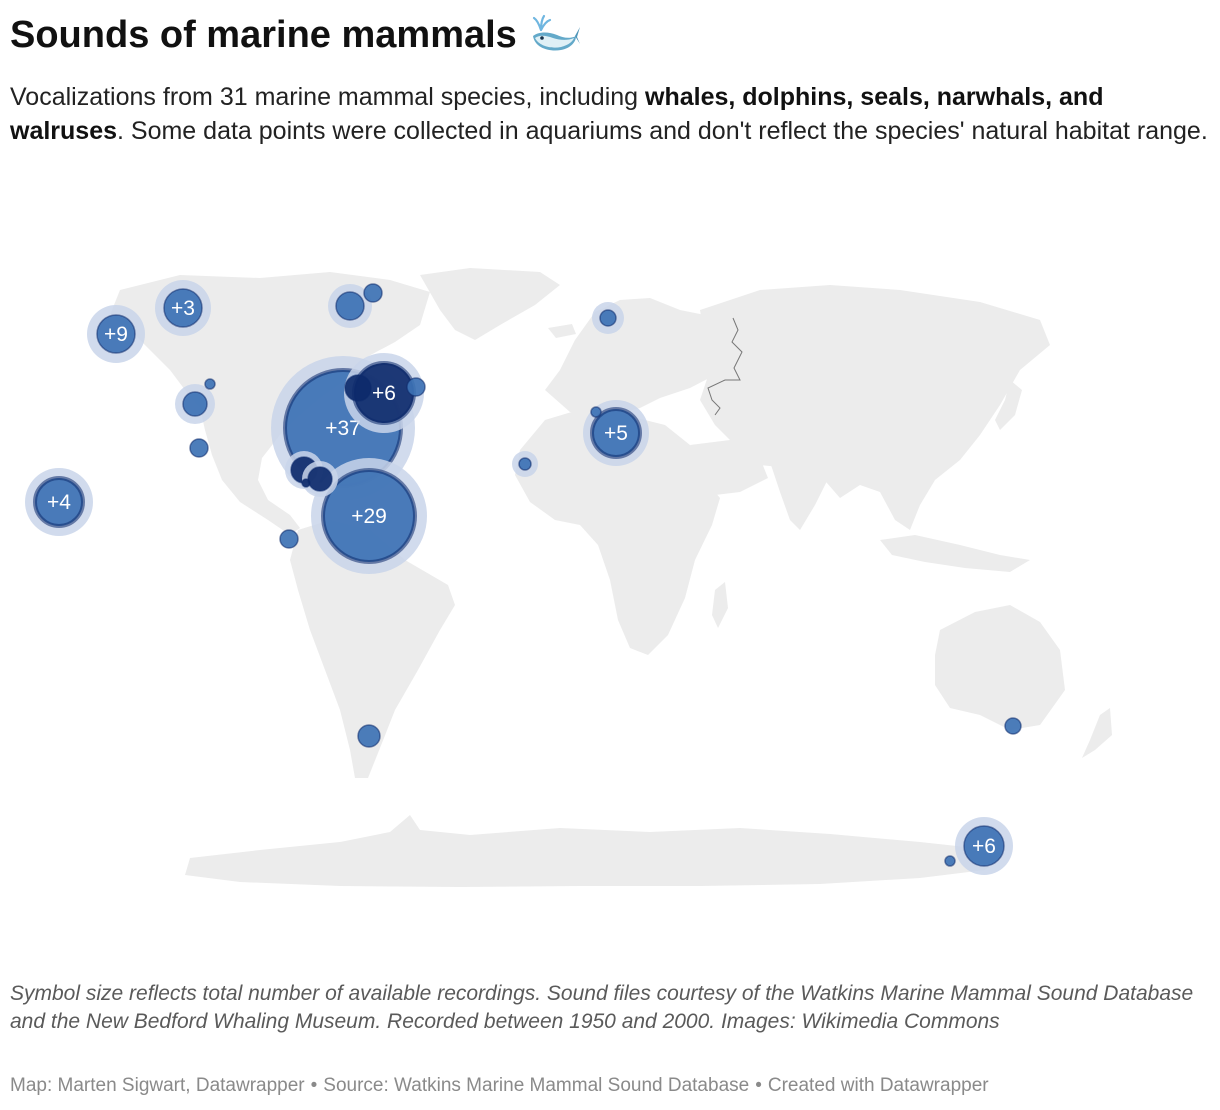  I want to click on land-uk, so click(587, 365).